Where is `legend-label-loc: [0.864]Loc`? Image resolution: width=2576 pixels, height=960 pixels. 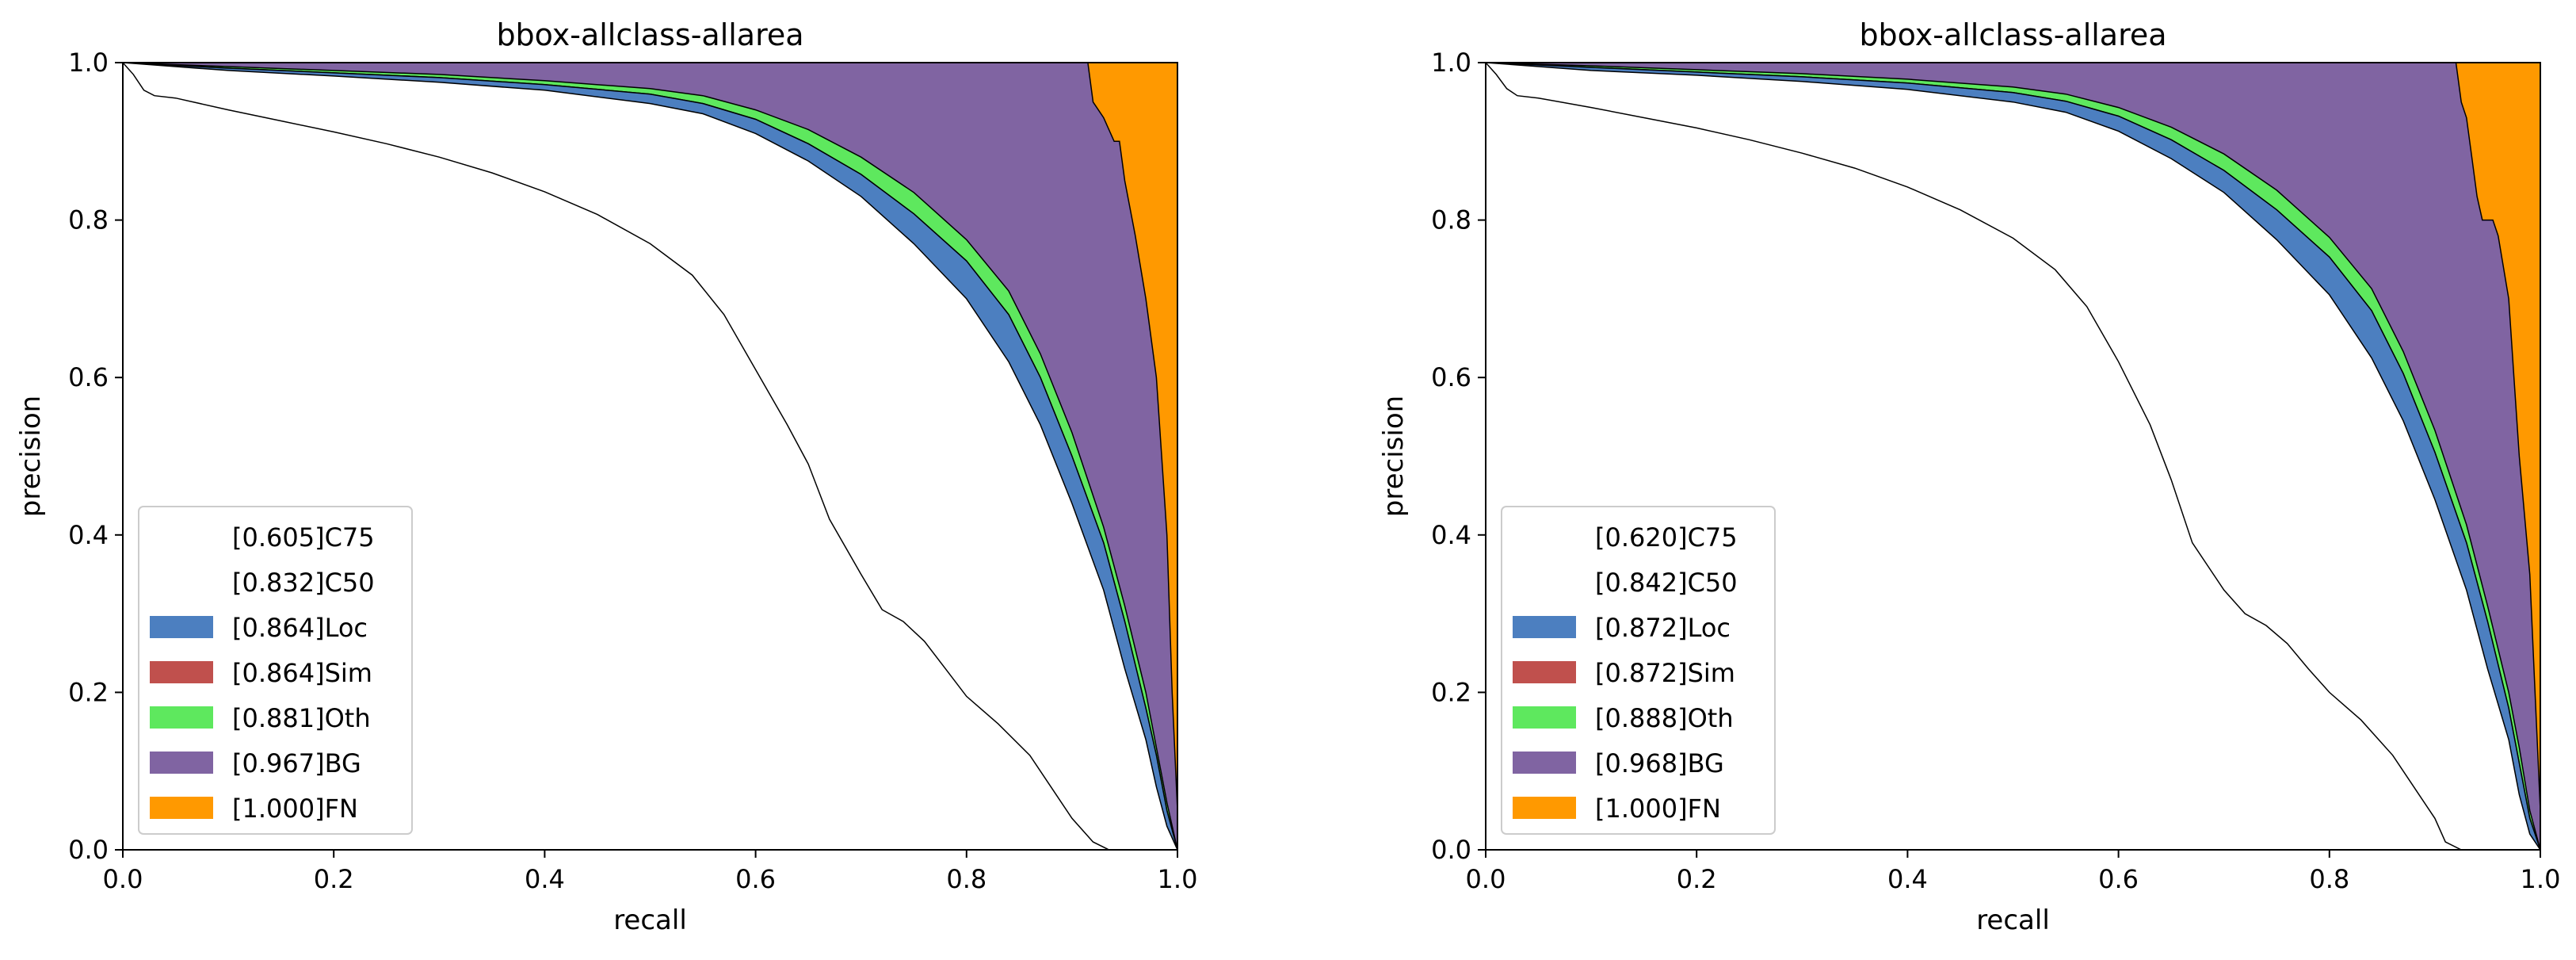
legend-label-loc: [0.864]Loc is located at coordinates (300, 628).